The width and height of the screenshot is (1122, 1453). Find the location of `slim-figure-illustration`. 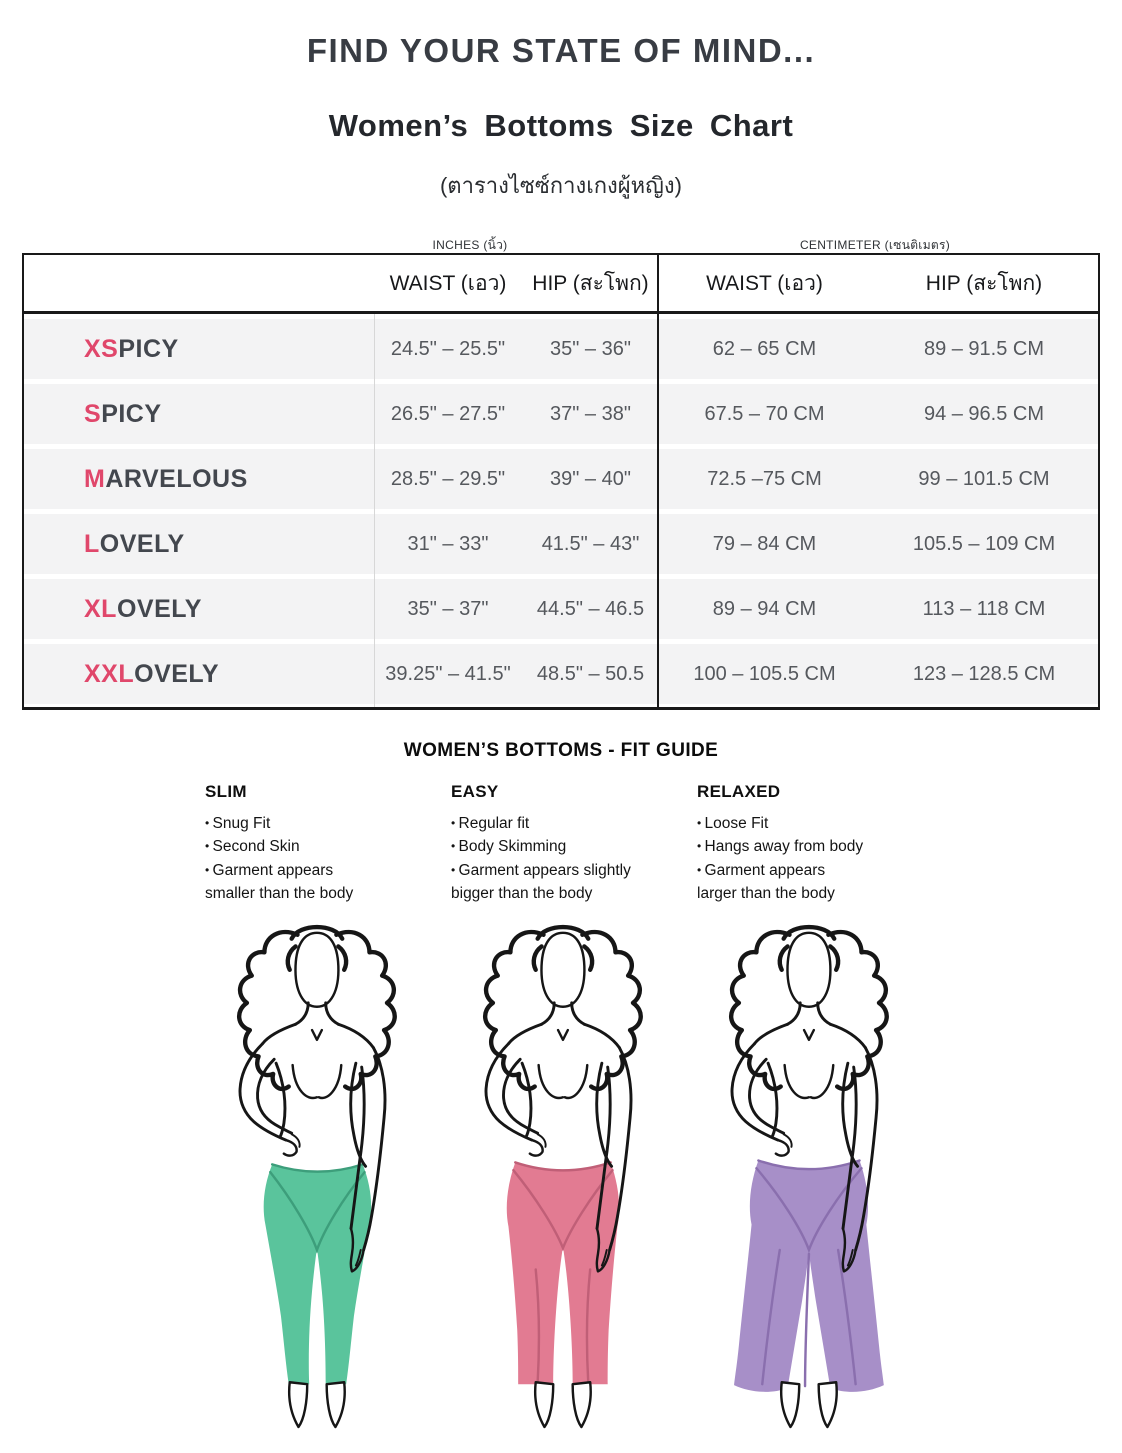

slim-figure-illustration is located at coordinates (315, 1177).